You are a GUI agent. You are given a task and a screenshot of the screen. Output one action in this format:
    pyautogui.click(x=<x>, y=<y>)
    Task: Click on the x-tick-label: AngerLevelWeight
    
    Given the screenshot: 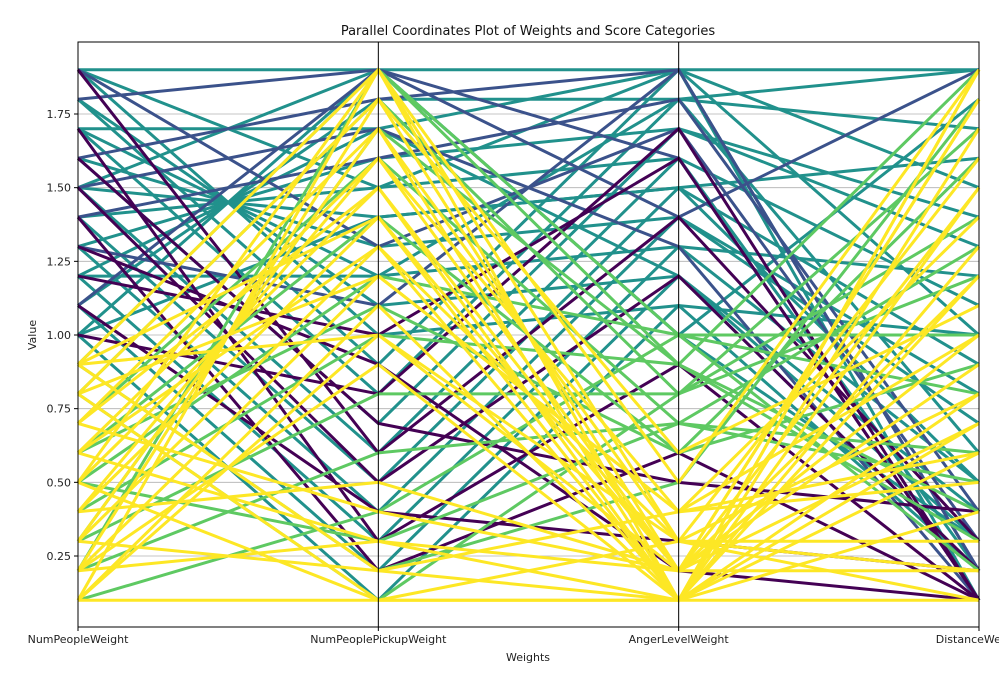 What is the action you would take?
    pyautogui.click(x=679, y=639)
    